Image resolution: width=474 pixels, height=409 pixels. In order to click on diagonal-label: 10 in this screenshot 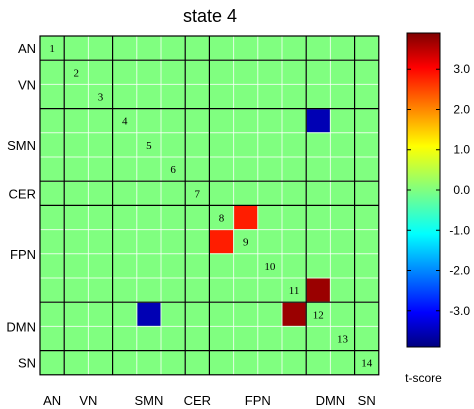, I will do `click(270, 267)`.